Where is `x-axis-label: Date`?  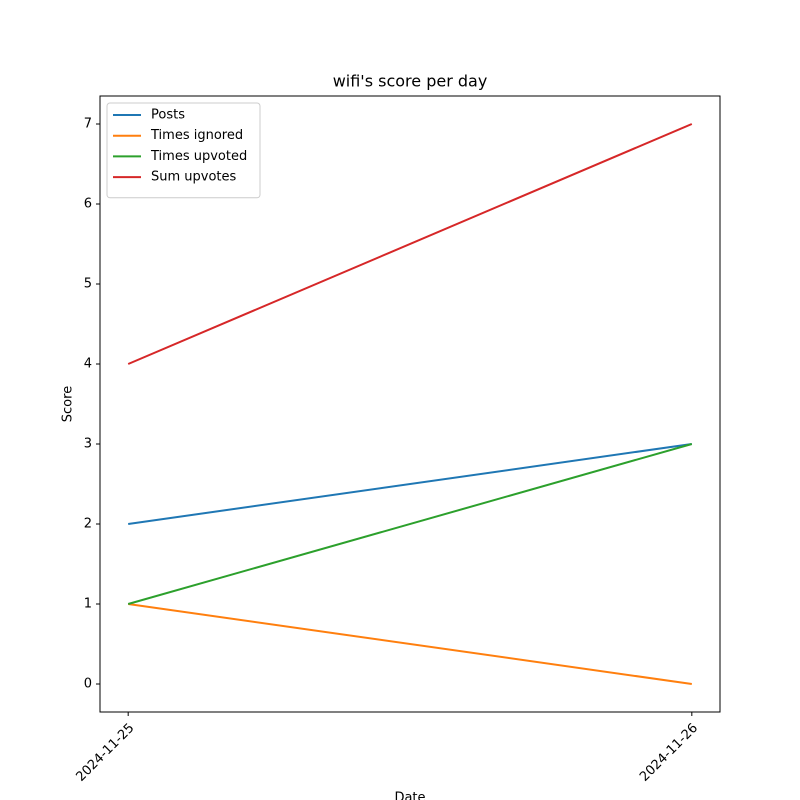
x-axis-label: Date is located at coordinates (409, 795).